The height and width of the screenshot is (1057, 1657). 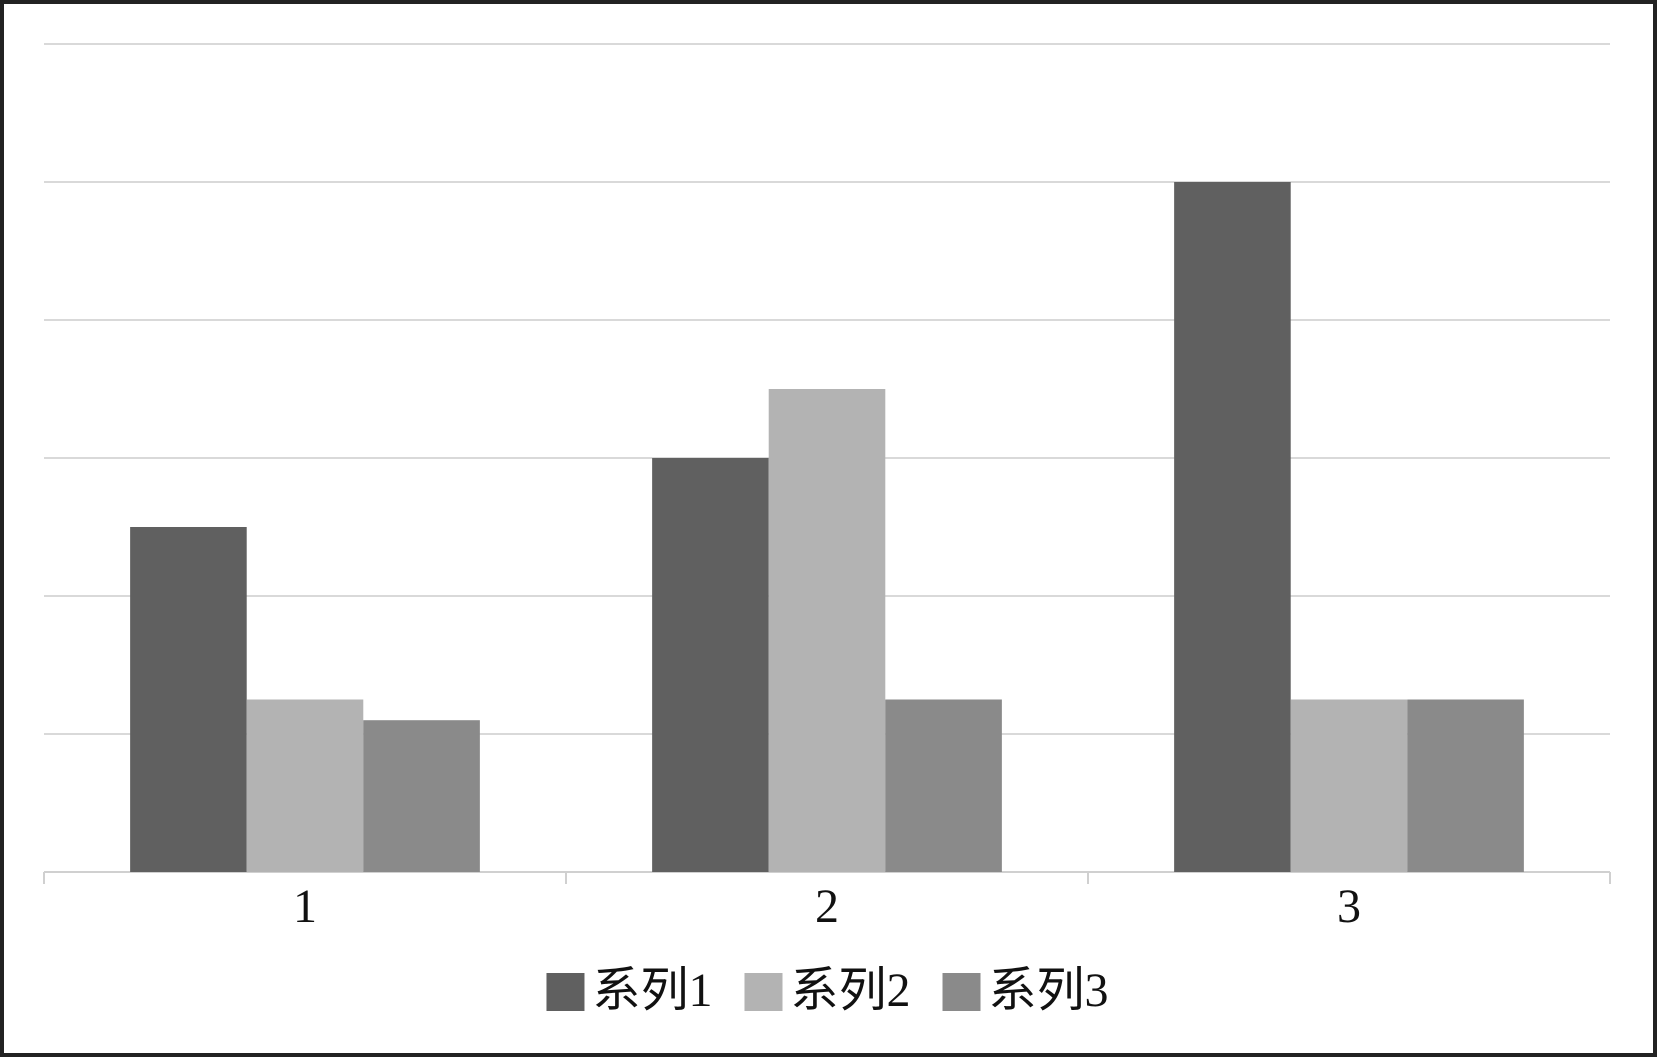 What do you see at coordinates (850, 990) in the screenshot?
I see `legend-label: 系列2` at bounding box center [850, 990].